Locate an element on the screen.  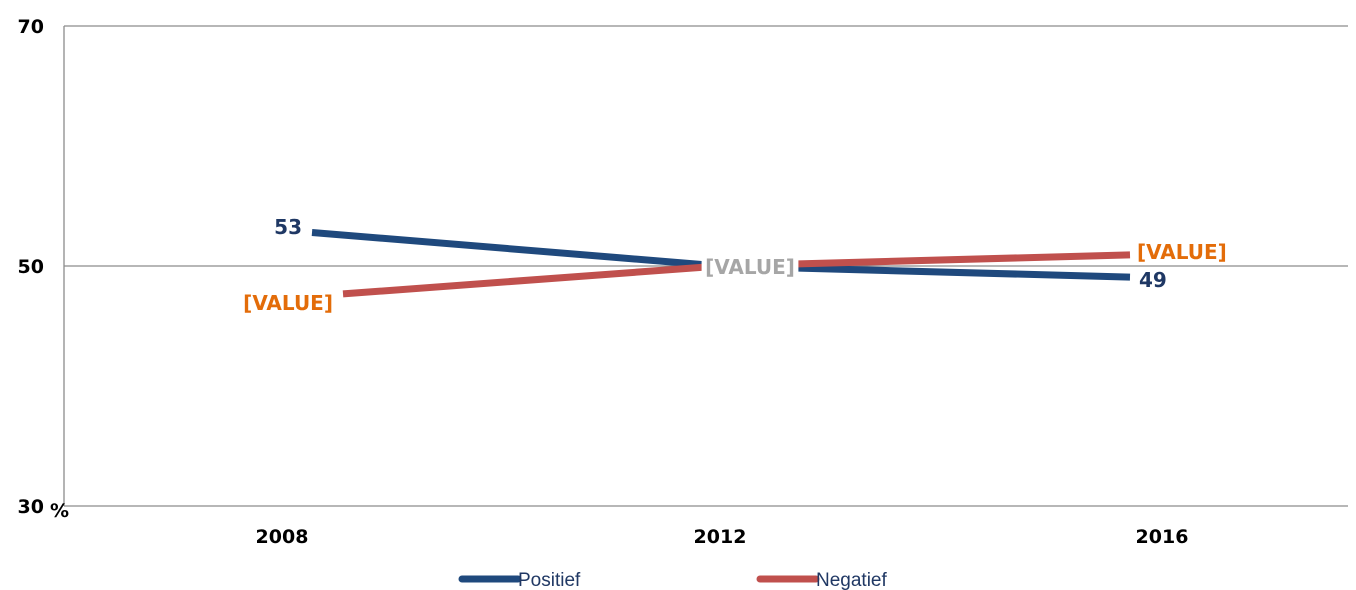
x-tick-label: 2012 is located at coordinates (720, 537).